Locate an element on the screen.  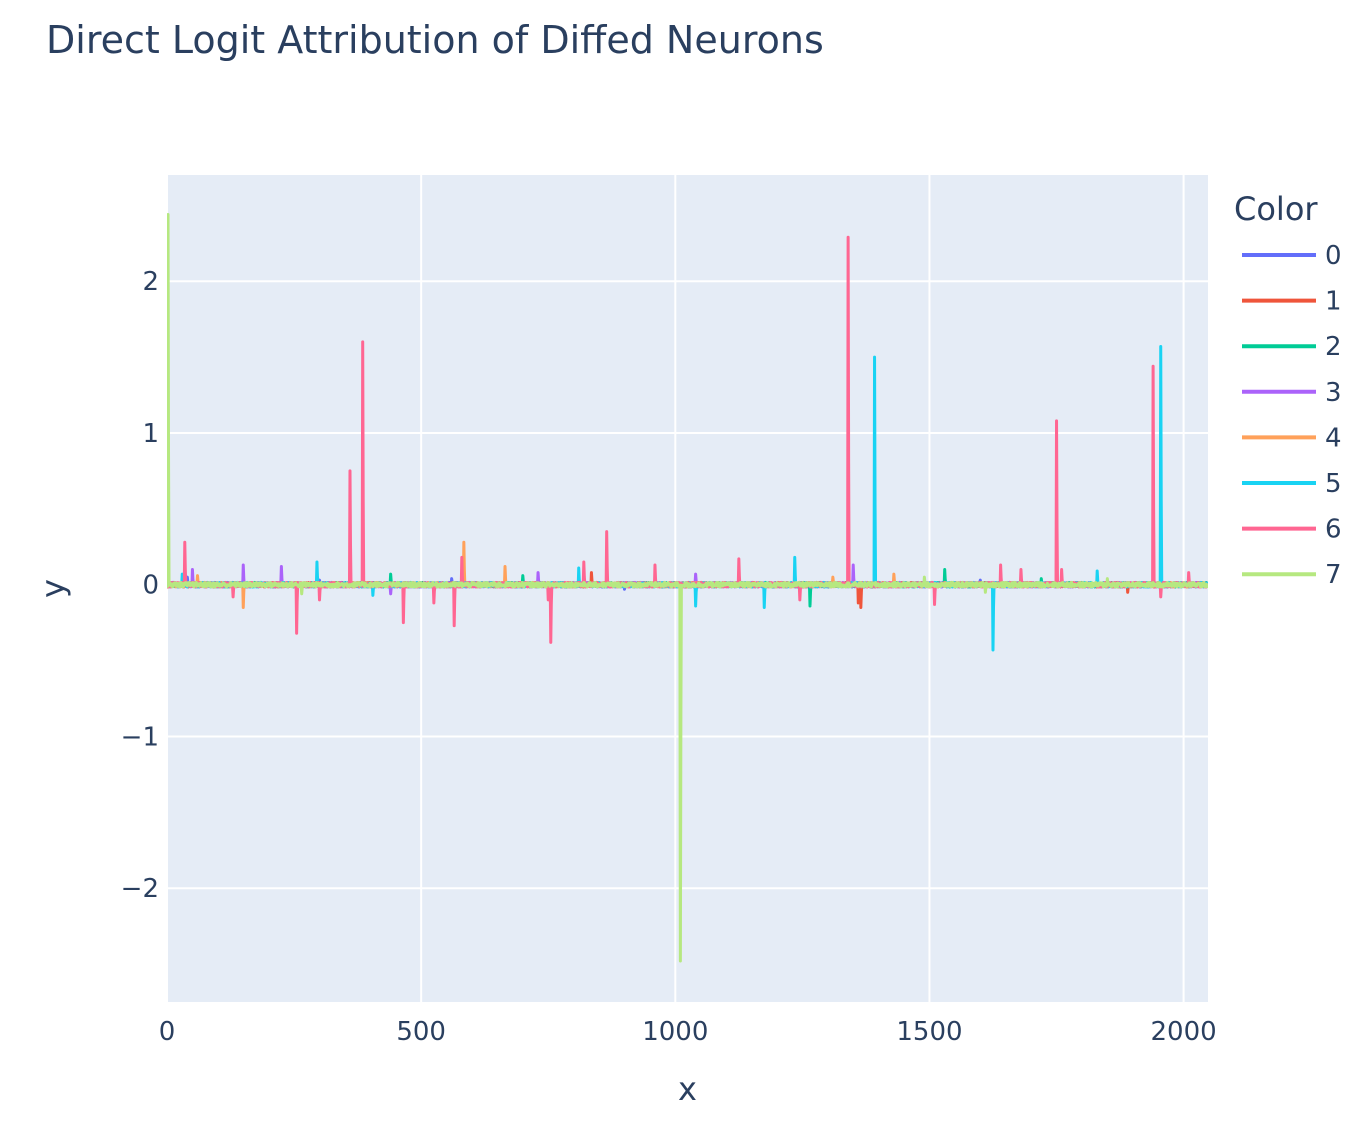
y-axis-title: y is located at coordinates (53, 588).